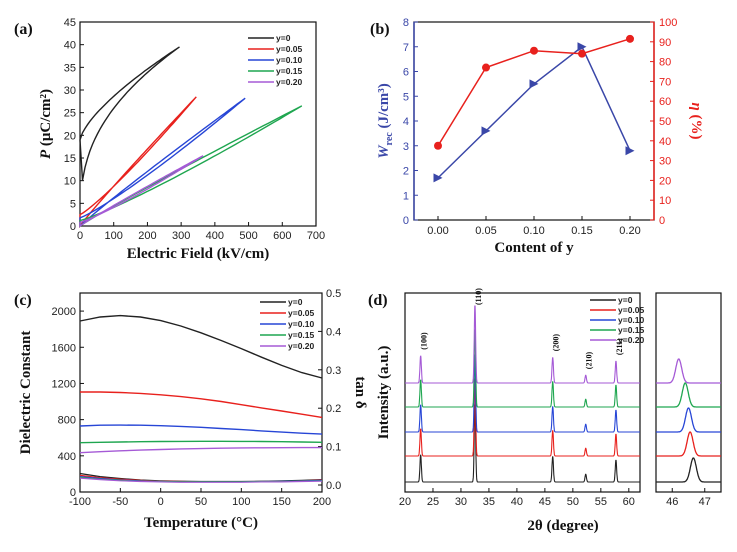 The width and height of the screenshot is (737, 552). What do you see at coordinates (629, 231) in the screenshot?
I see `x-tick-label: 0.20` at bounding box center [629, 231].